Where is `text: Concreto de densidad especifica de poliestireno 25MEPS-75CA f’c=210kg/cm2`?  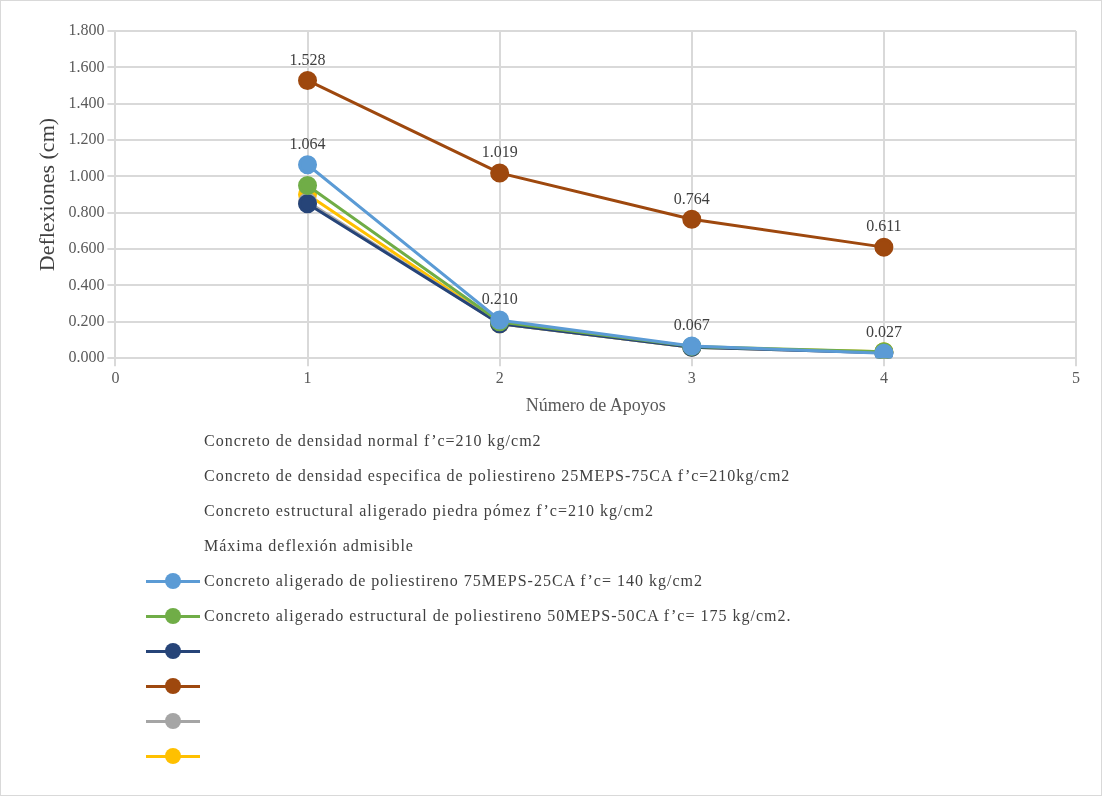 text: Concreto de densidad especifica de poliestireno 25MEPS-75CA f’c=210kg/cm2 is located at coordinates (497, 475).